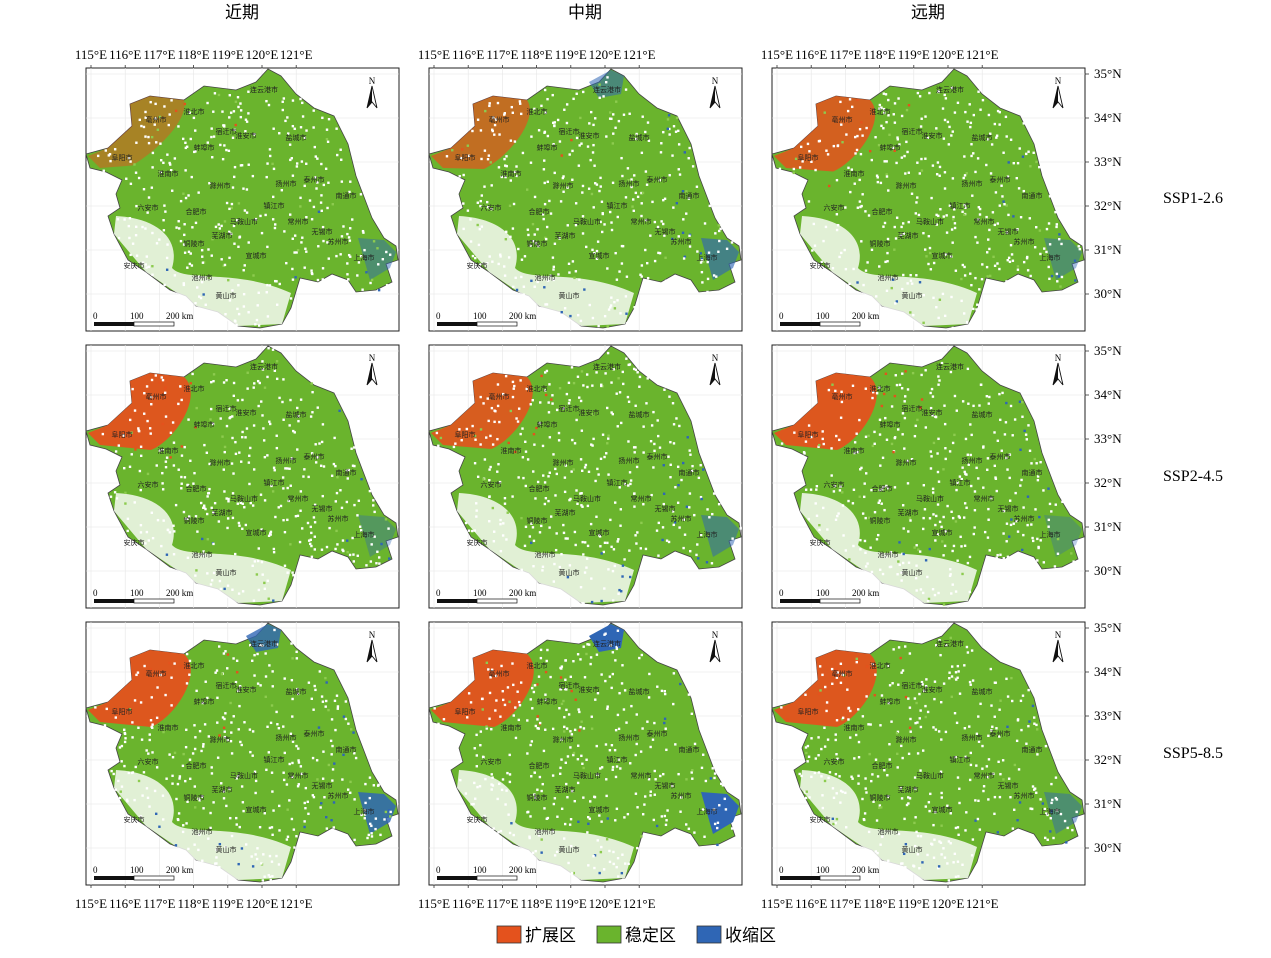  Describe the element at coordinates (274, 759) in the screenshot. I see `city-label: 镇江市` at that location.